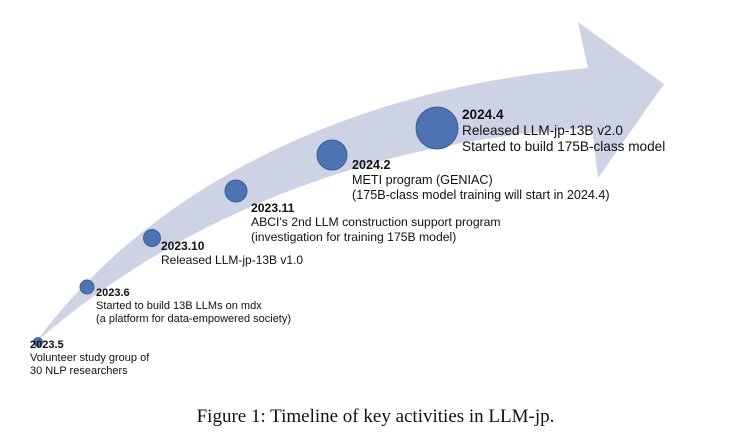 The height and width of the screenshot is (443, 751). What do you see at coordinates (183, 246) in the screenshot?
I see `milestone-date: 2023.10` at bounding box center [183, 246].